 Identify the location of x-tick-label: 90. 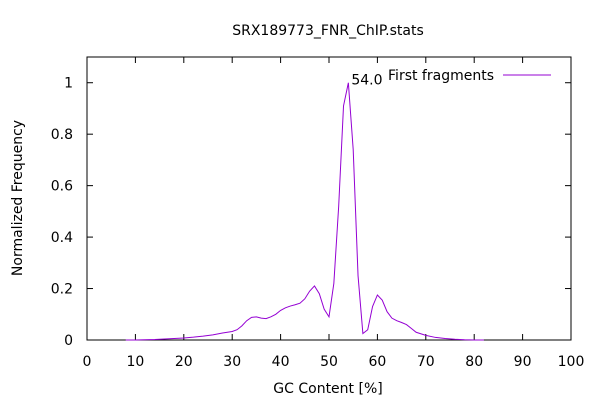
(523, 362).